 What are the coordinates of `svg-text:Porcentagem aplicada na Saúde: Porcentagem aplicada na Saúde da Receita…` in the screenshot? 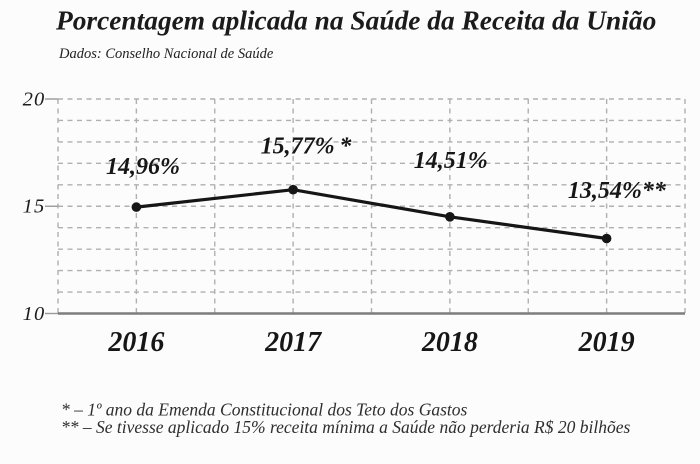 It's located at (355, 21).